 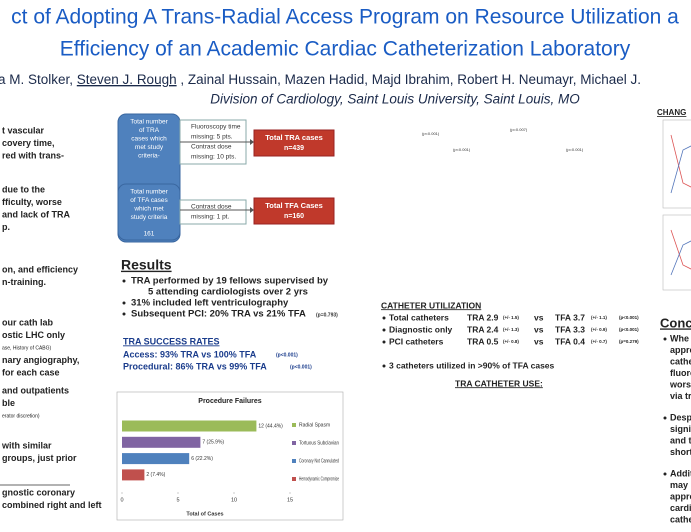 I want to click on left-text: ase, History of CABG), so click(x=27, y=348).